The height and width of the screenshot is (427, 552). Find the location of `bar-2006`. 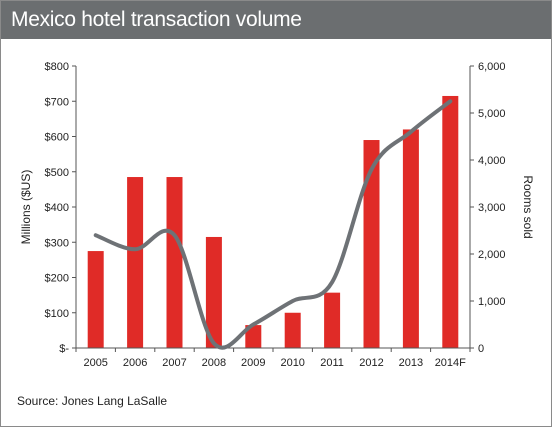

bar-2006 is located at coordinates (135, 262).